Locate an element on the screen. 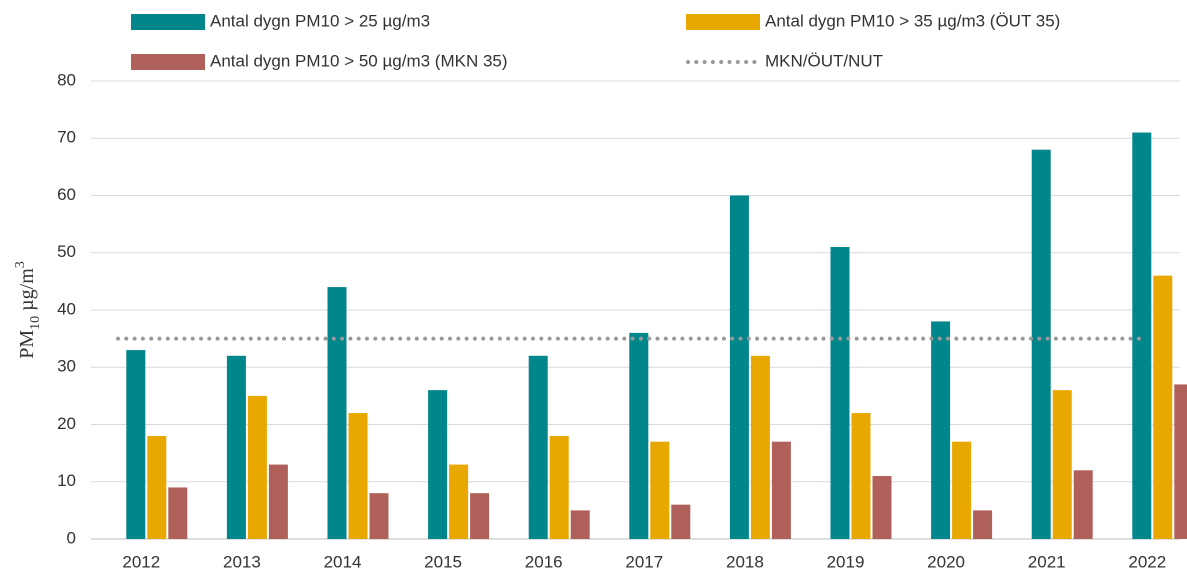 The height and width of the screenshot is (578, 1187). x-tick-label: 2013 is located at coordinates (242, 561).